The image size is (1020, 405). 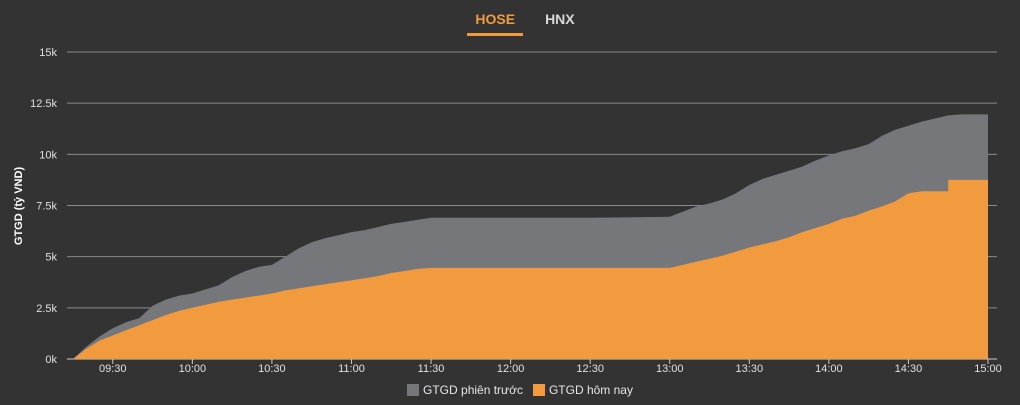 I want to click on market-tabs: HOSE HNX, so click(x=510, y=22).